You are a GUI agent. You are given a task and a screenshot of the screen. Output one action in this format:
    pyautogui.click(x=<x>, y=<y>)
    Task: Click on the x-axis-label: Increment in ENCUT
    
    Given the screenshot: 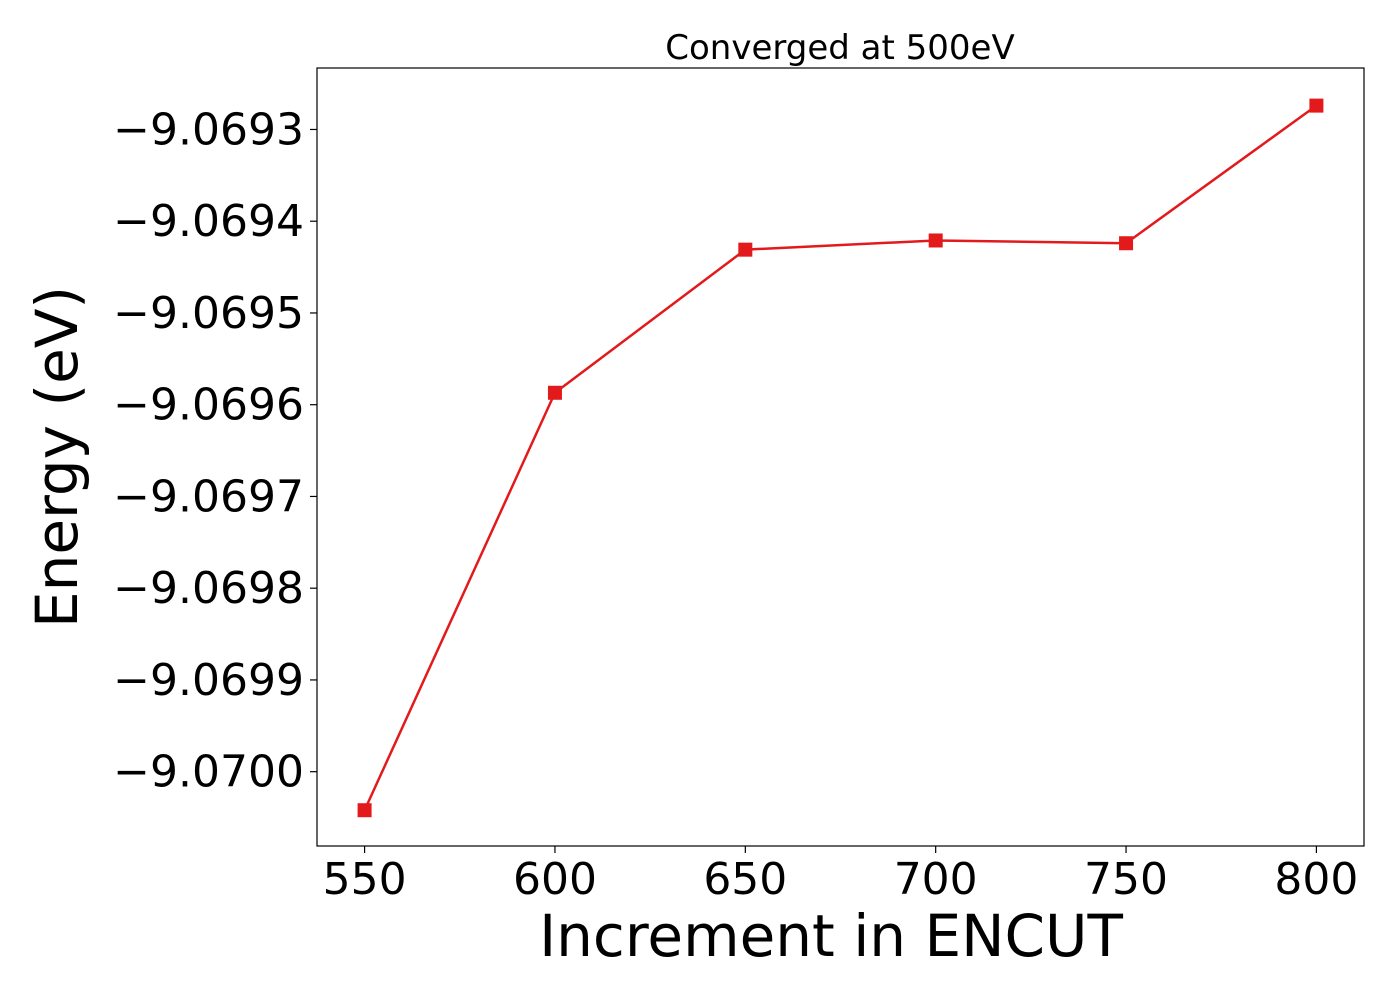 What is the action you would take?
    pyautogui.click(x=831, y=936)
    